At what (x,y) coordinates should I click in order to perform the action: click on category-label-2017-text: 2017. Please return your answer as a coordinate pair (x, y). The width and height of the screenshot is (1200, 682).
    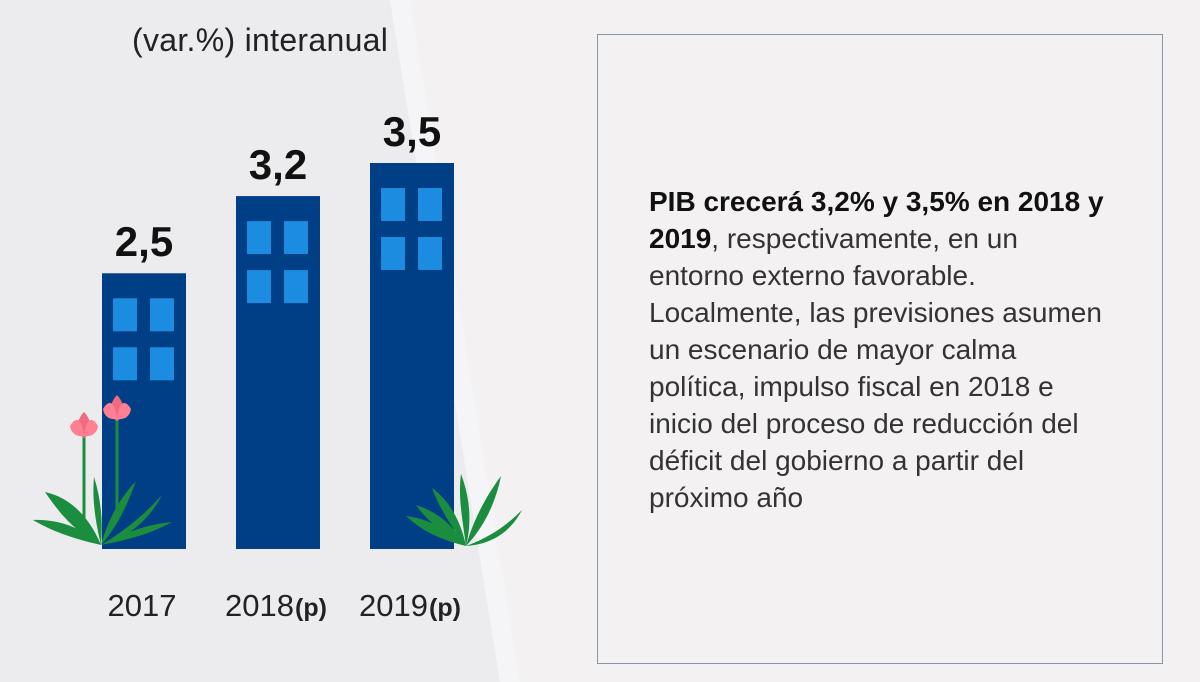
    Looking at the image, I should click on (142, 605).